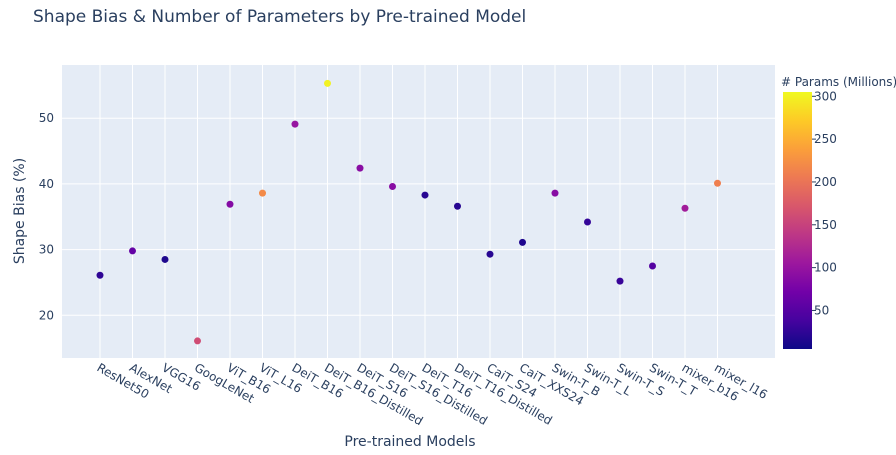  I want to click on y-tick-label: 30, so click(46, 250).